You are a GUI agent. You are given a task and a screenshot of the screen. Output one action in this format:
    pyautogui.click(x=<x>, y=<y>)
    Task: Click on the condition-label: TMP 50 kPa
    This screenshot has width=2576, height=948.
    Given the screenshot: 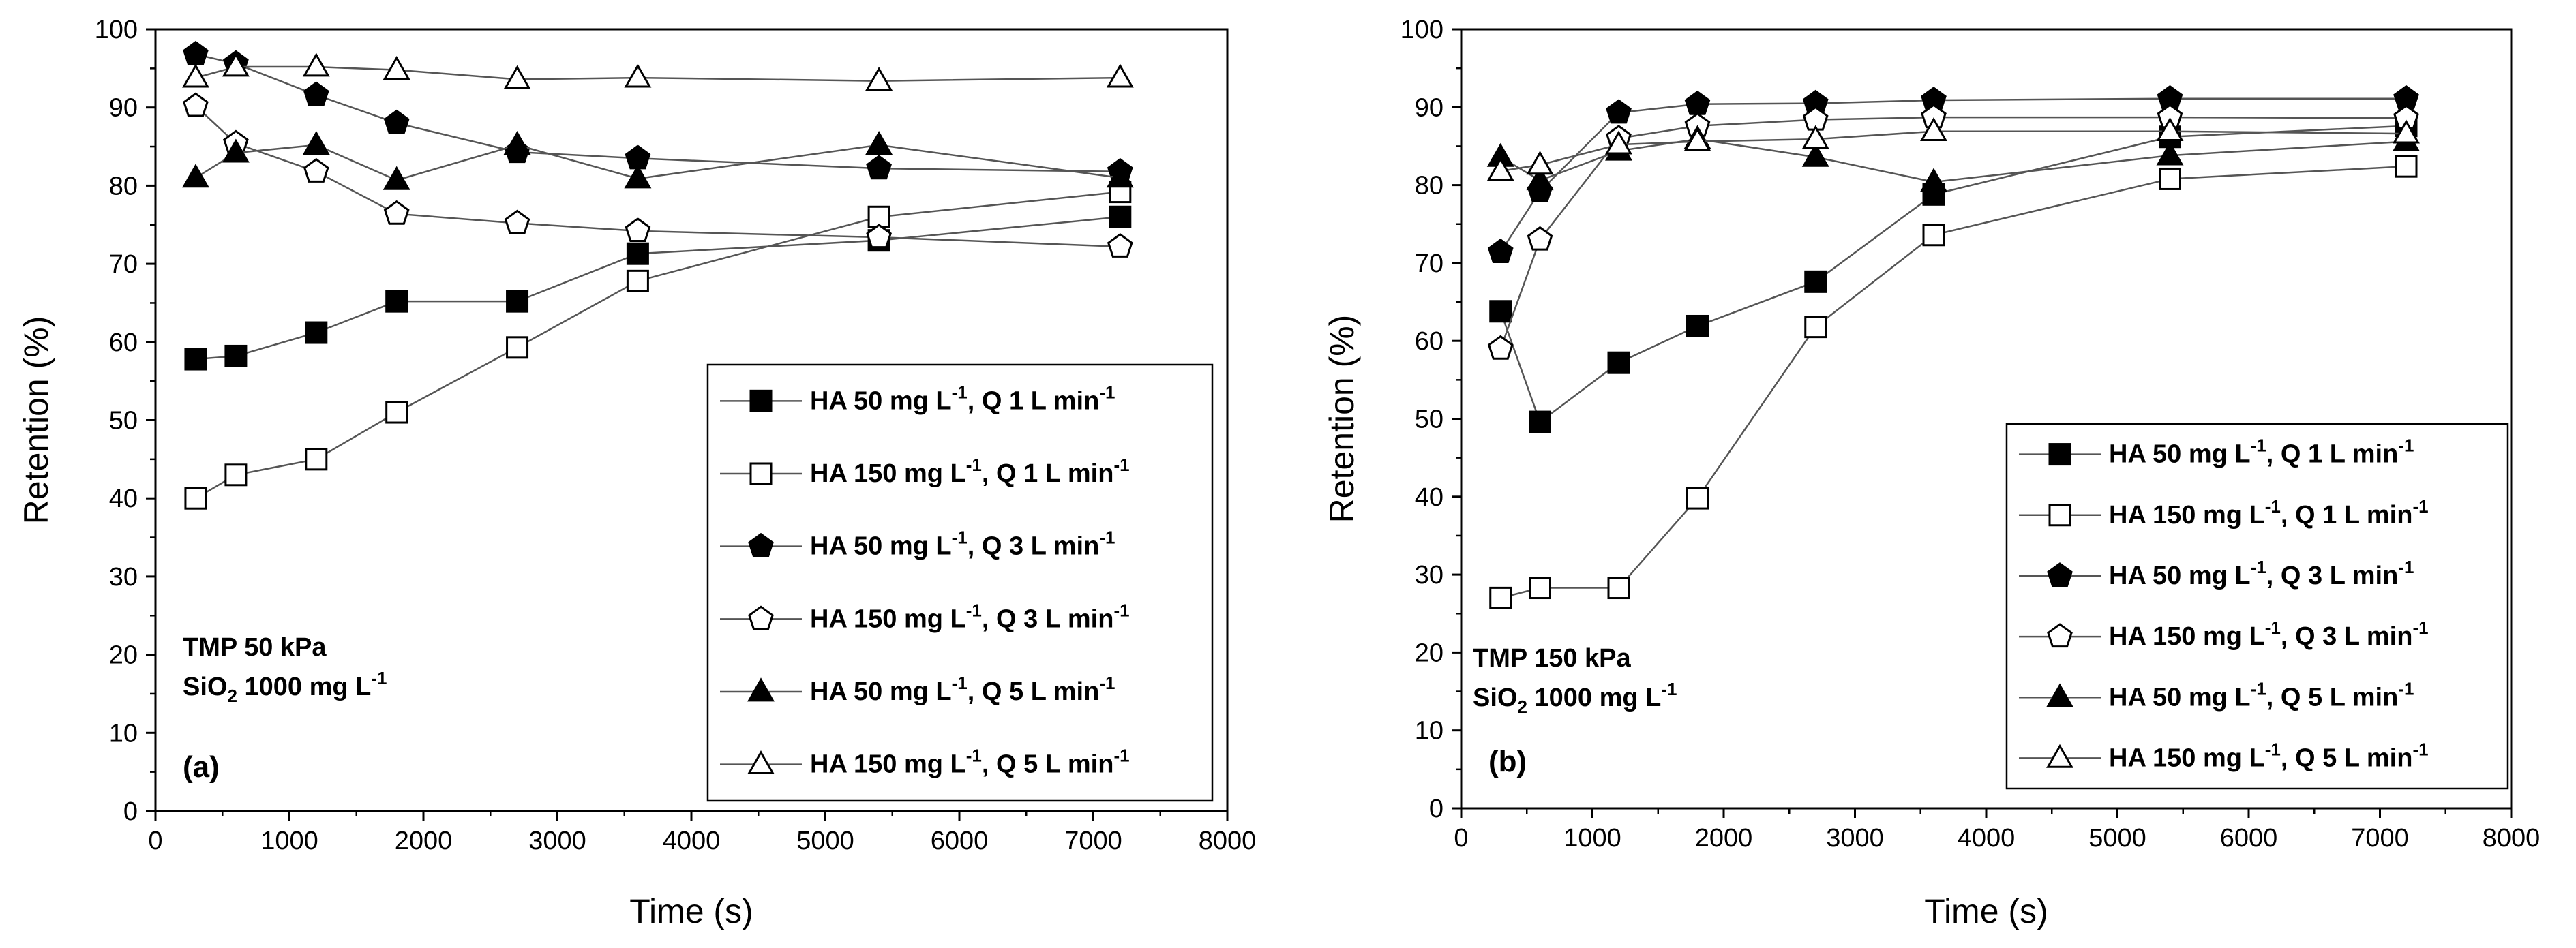 What is the action you would take?
    pyautogui.click(x=255, y=647)
    